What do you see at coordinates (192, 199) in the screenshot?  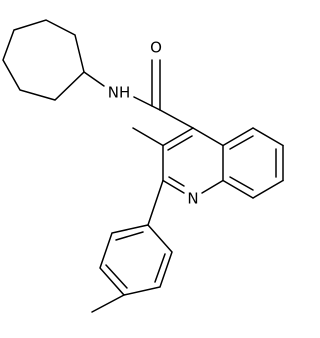 I see `atom-label: N` at bounding box center [192, 199].